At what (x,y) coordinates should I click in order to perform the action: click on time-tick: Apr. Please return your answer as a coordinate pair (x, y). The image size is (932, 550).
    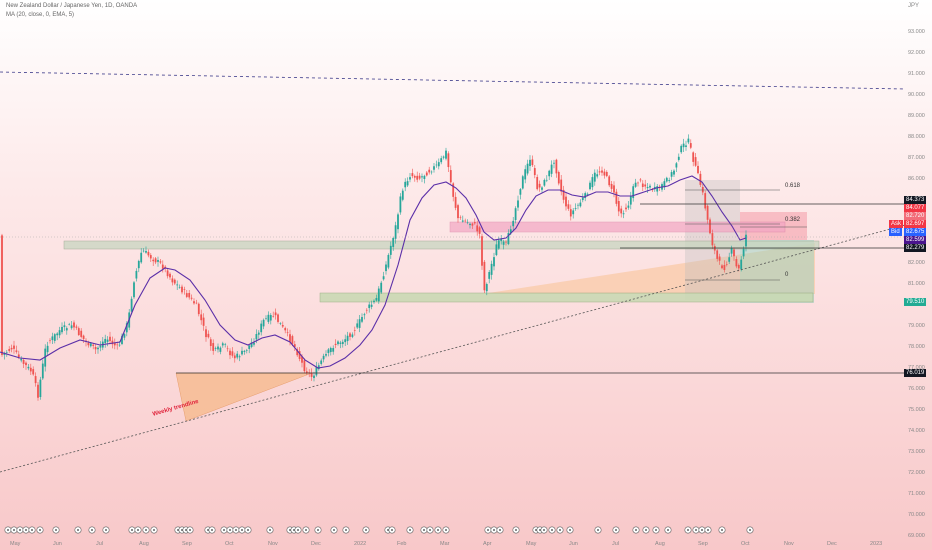
    Looking at the image, I should click on (487, 544).